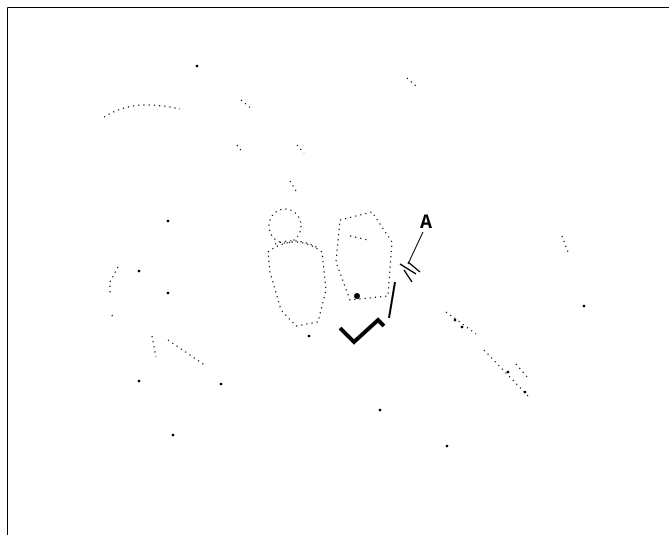  I want to click on upper-right-detail, so click(412, 83).